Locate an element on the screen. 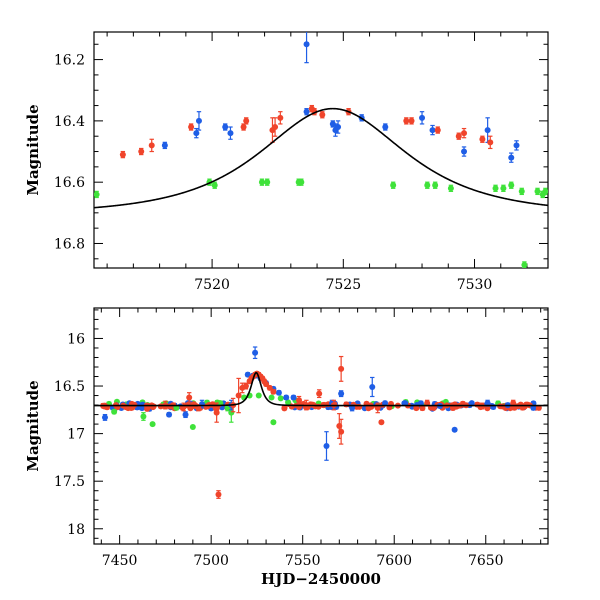  x-tick-label: 7650 is located at coordinates (486, 561).